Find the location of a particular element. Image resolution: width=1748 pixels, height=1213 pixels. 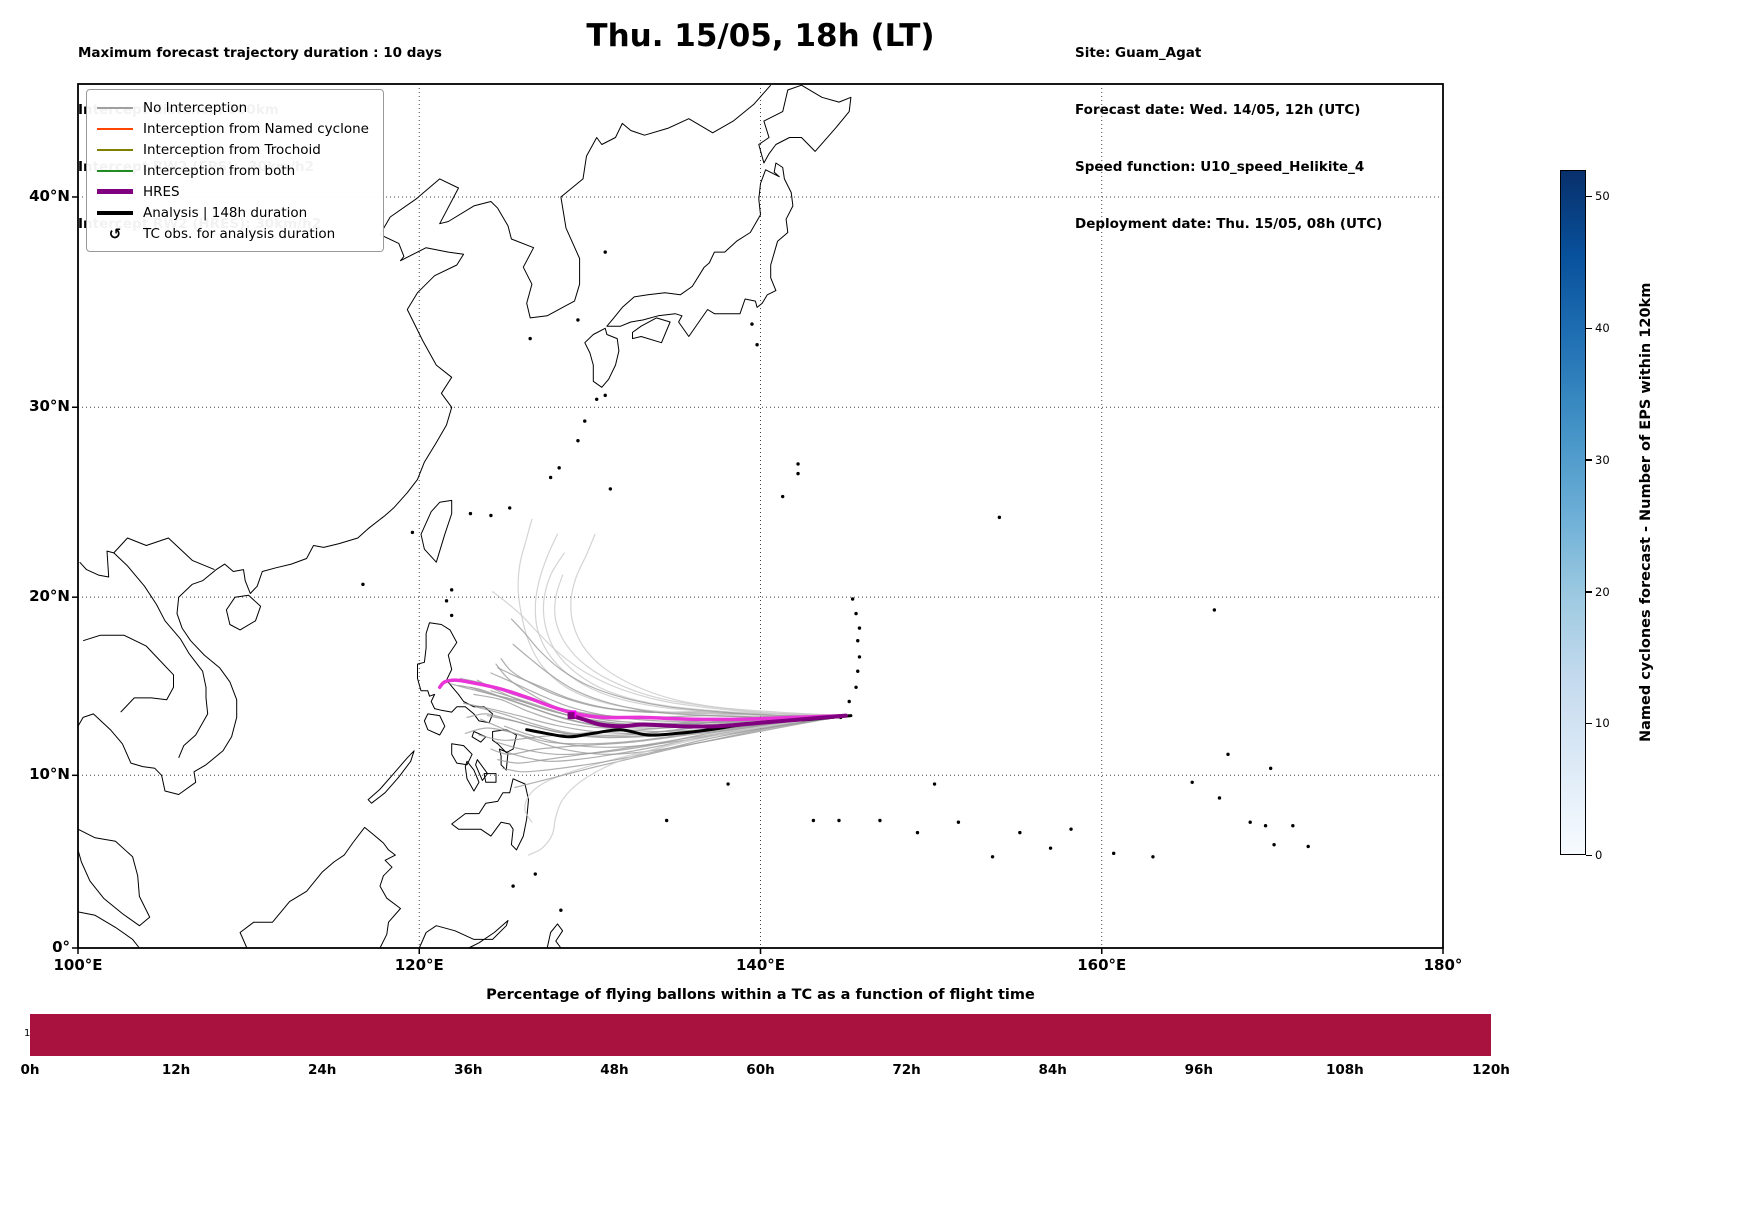

y-tick-label: 10°N is located at coordinates (49, 774).